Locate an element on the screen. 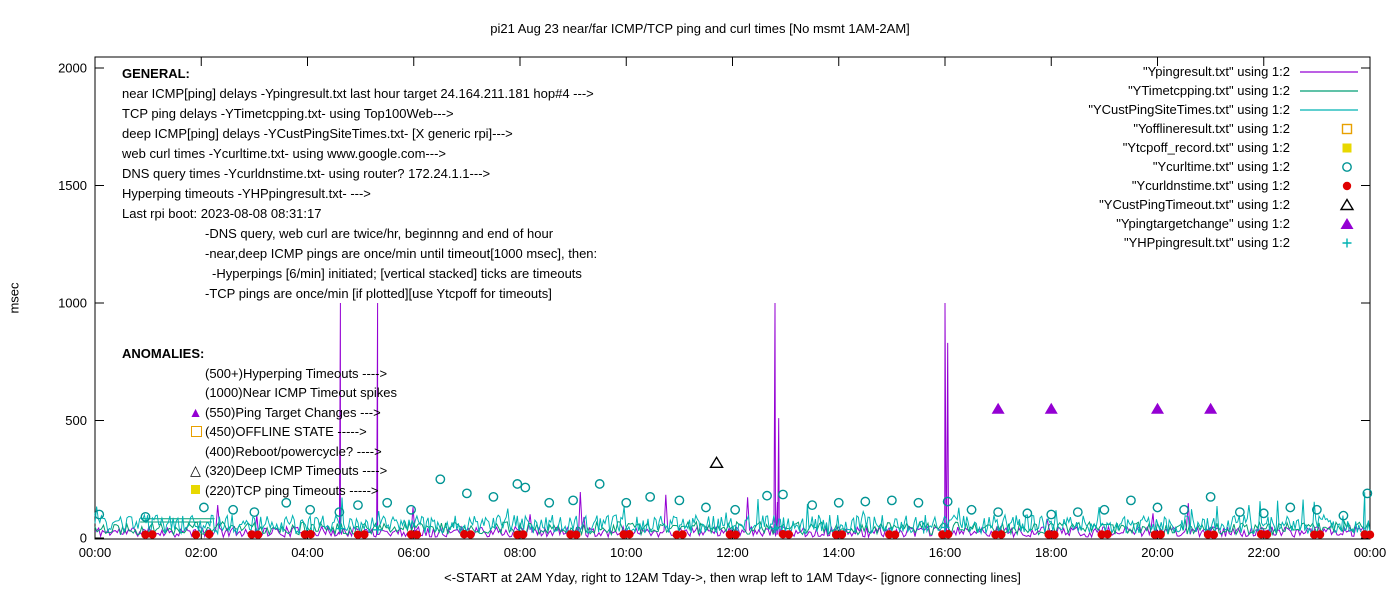 This screenshot has width=1400, height=600. legend-label-YHPpingresult: "YHPpingresult.txt" using 1:2 is located at coordinates (1207, 242).